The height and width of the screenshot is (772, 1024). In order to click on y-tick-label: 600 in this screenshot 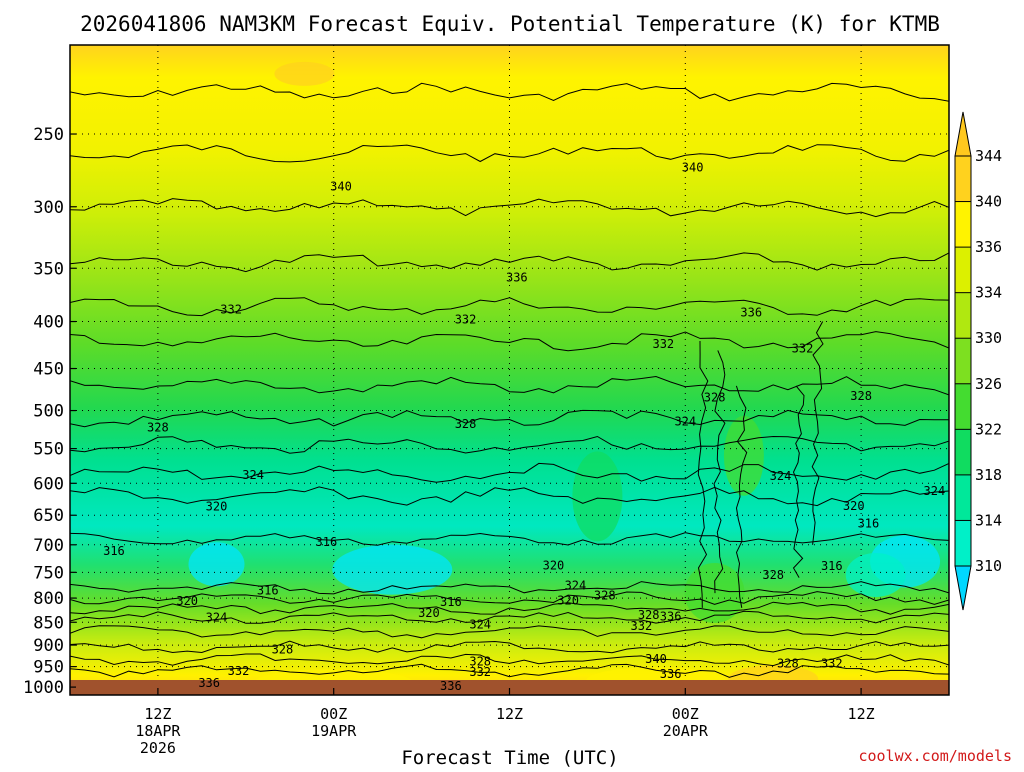, I will do `click(48, 484)`.